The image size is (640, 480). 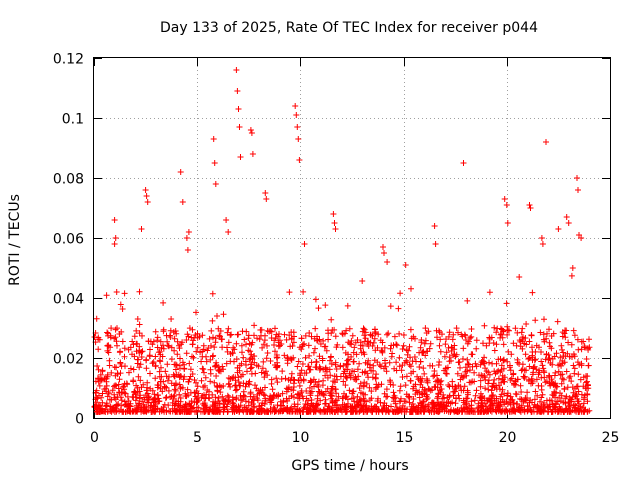 What do you see at coordinates (68, 300) in the screenshot?
I see `y-tick-label: 0.04` at bounding box center [68, 300].